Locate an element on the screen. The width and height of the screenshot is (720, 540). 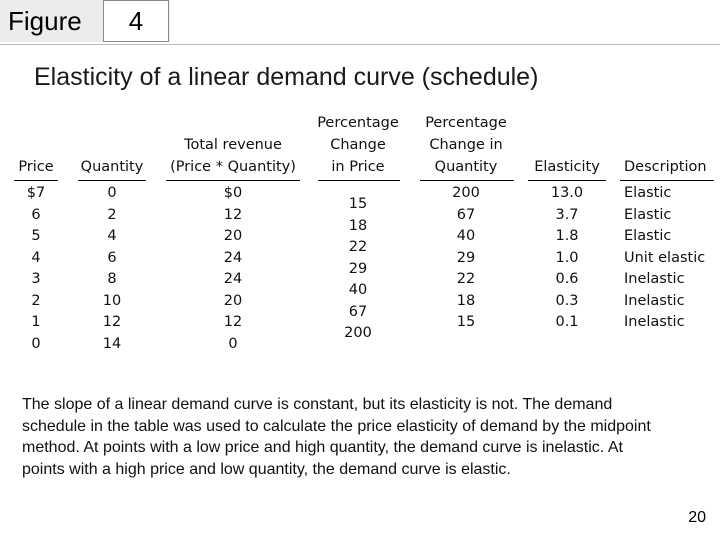
elasticity-cell: 13.0 is located at coordinates (567, 193).